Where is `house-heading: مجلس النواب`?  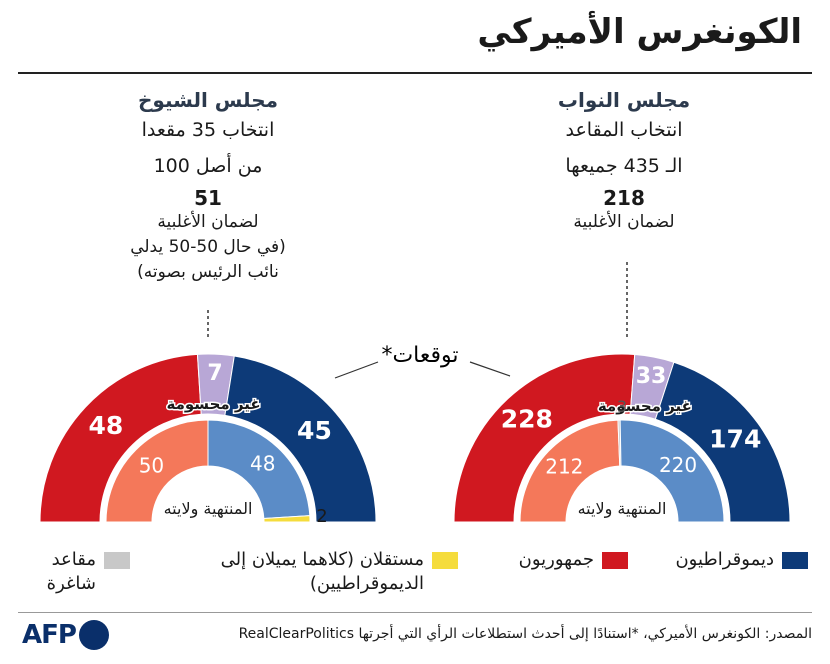 house-heading: مجلس النواب is located at coordinates (624, 100).